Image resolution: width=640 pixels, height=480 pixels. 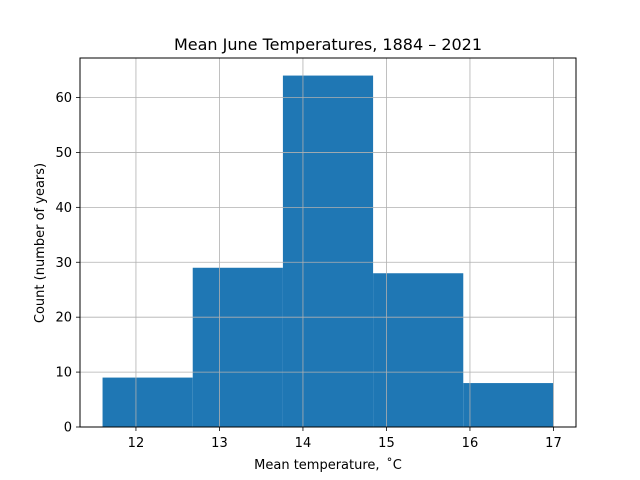 What do you see at coordinates (40, 243) in the screenshot?
I see `y-axis-label: Count (number of years)` at bounding box center [40, 243].